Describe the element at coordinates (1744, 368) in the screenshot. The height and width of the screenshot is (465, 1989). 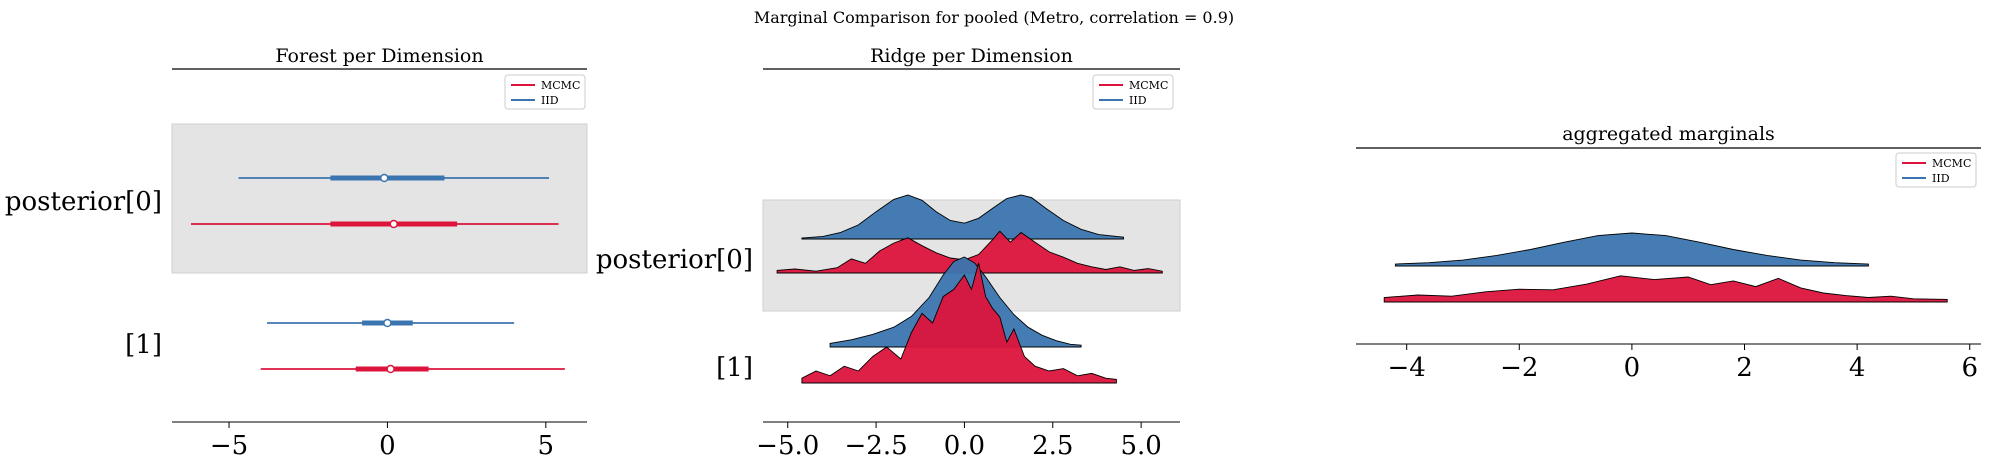
I see `x-tick-label: 2` at that location.